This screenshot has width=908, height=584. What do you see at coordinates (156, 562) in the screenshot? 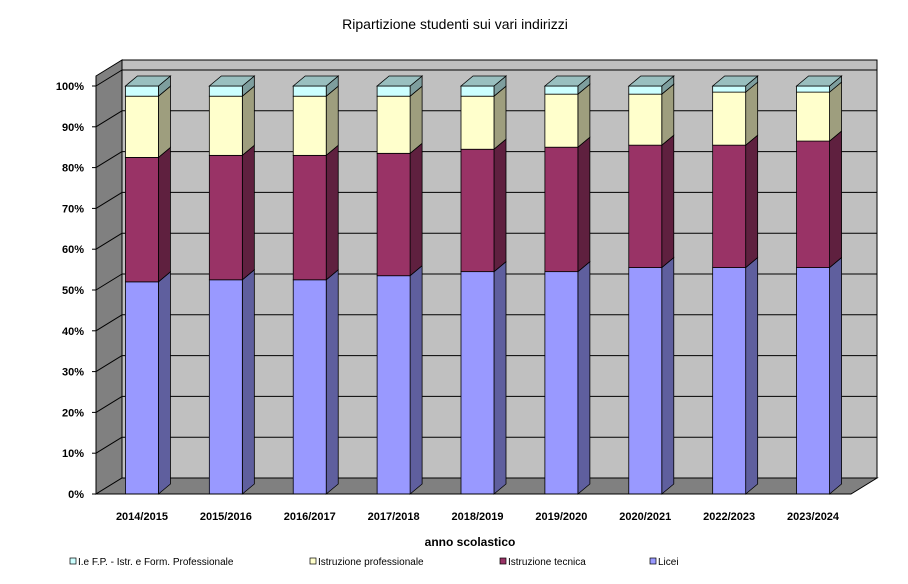
I see `legend-label: I.e F.P. - Istr. e Form. Professionale` at bounding box center [156, 562].